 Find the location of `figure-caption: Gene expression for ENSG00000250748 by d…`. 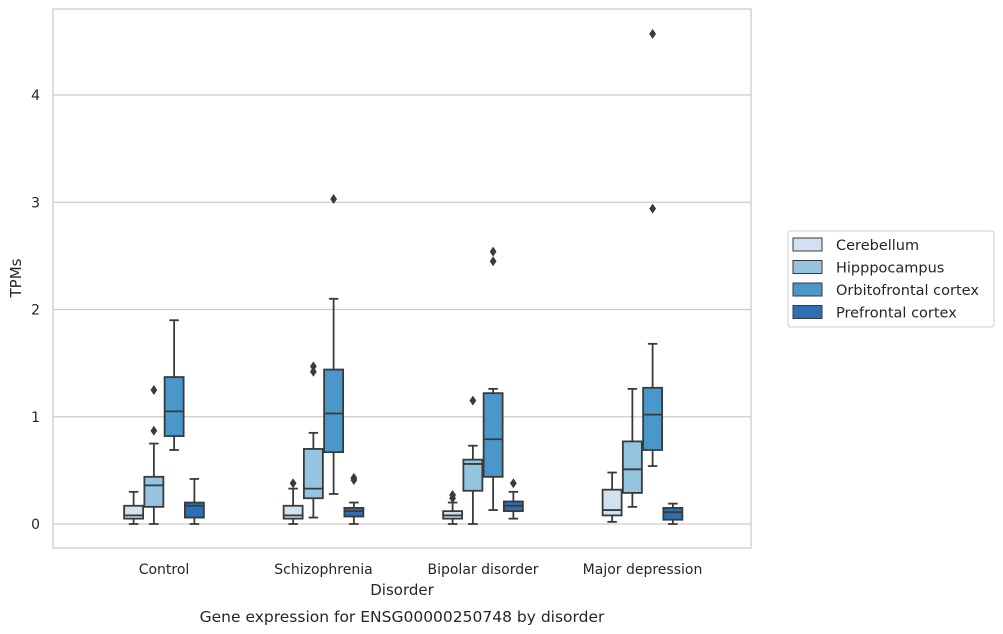

figure-caption: Gene expression for ENSG00000250748 by d… is located at coordinates (402, 617).